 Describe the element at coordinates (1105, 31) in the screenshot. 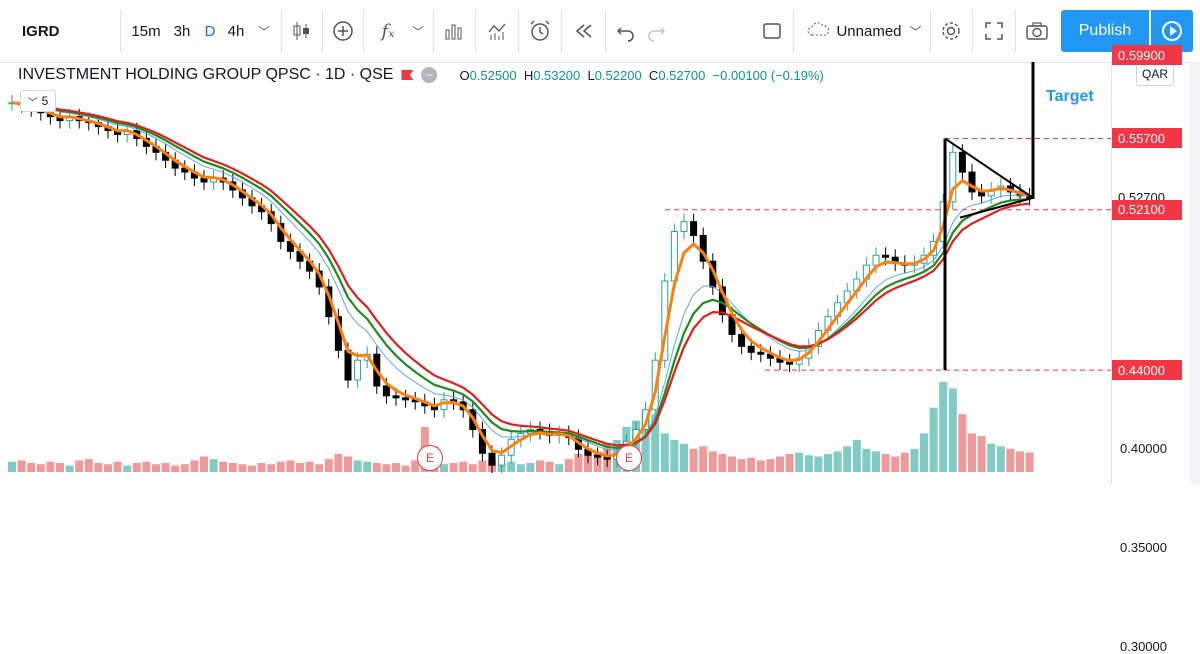

I see `publish-button: Publish` at that location.